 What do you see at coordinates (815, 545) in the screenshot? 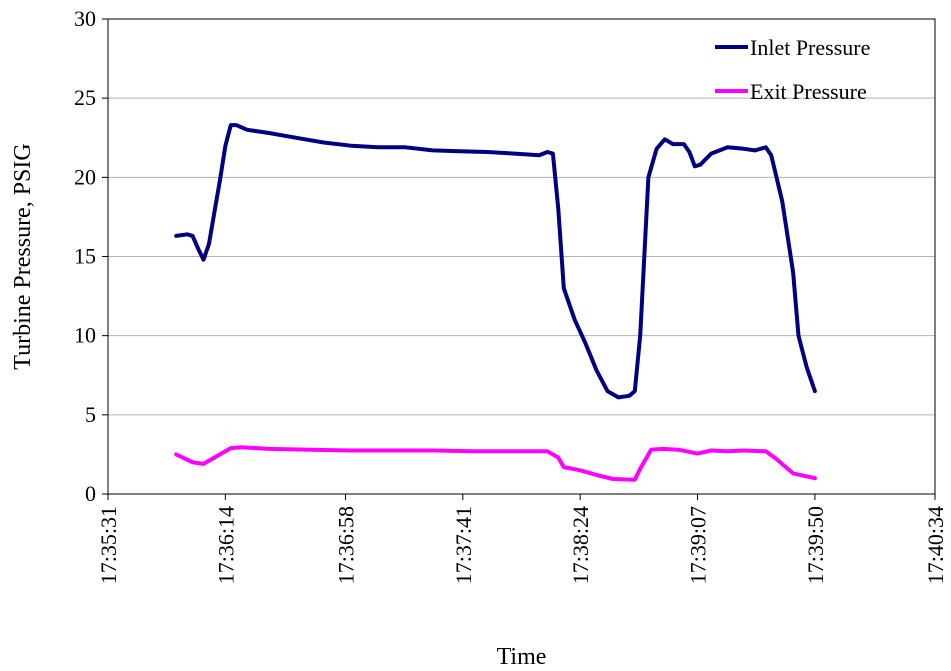
I see `x-tick-label: 17:39:50` at bounding box center [815, 545].